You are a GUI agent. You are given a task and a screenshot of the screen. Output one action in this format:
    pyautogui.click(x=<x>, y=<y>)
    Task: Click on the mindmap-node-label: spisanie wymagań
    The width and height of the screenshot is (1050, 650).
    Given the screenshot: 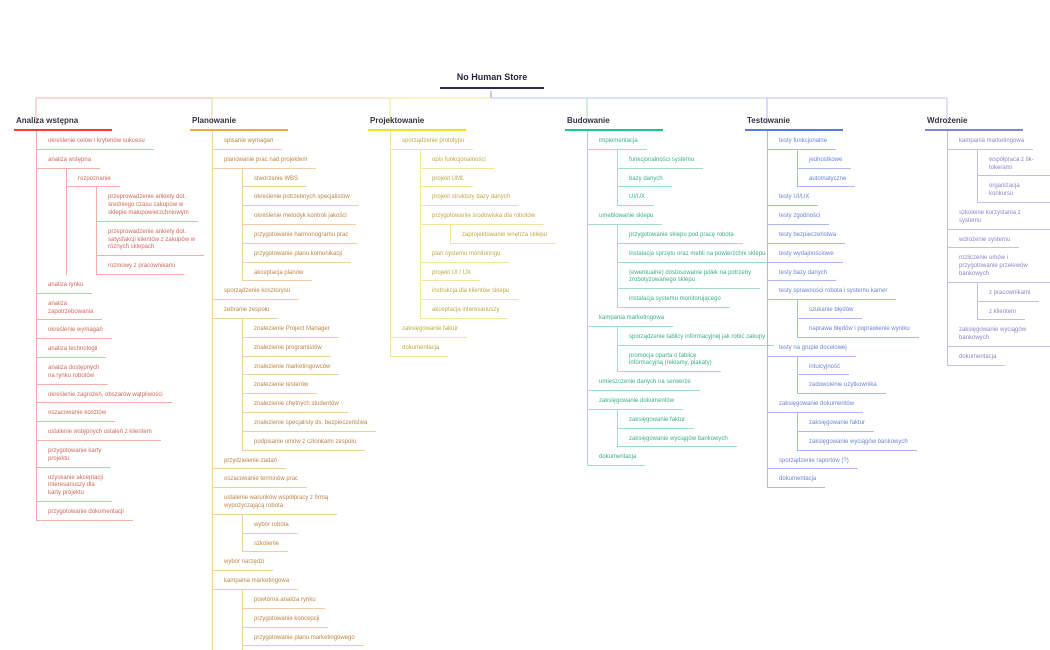 What is the action you would take?
    pyautogui.click(x=247, y=143)
    